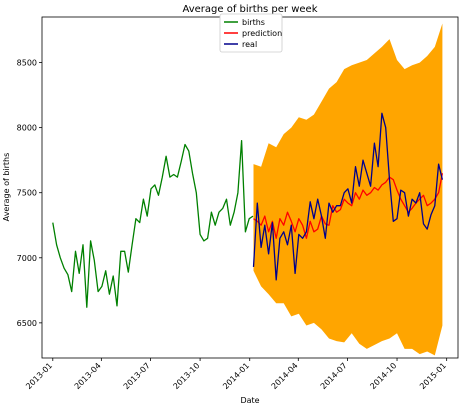 The width and height of the screenshot is (474, 408). Describe the element at coordinates (285, 376) in the screenshot. I see `x-tick-label: 2014-04` at that location.